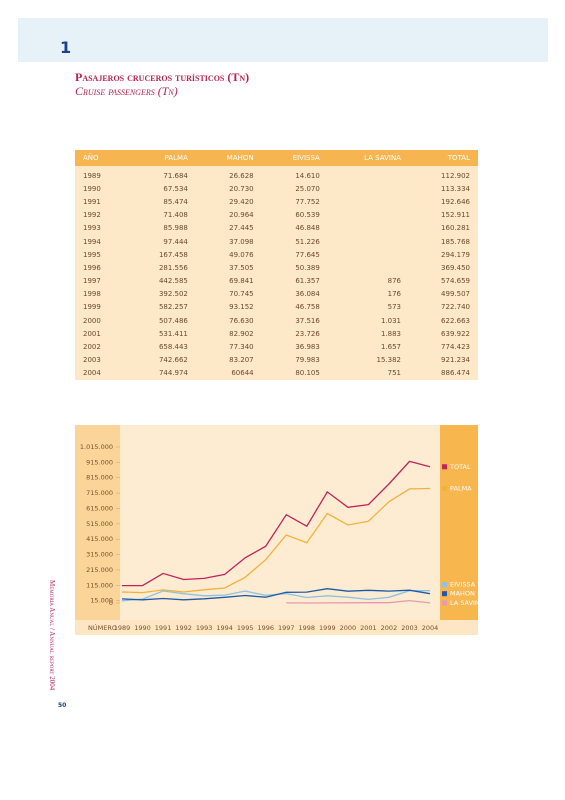  I want to click on x-tick-label: 1994, so click(224, 628).